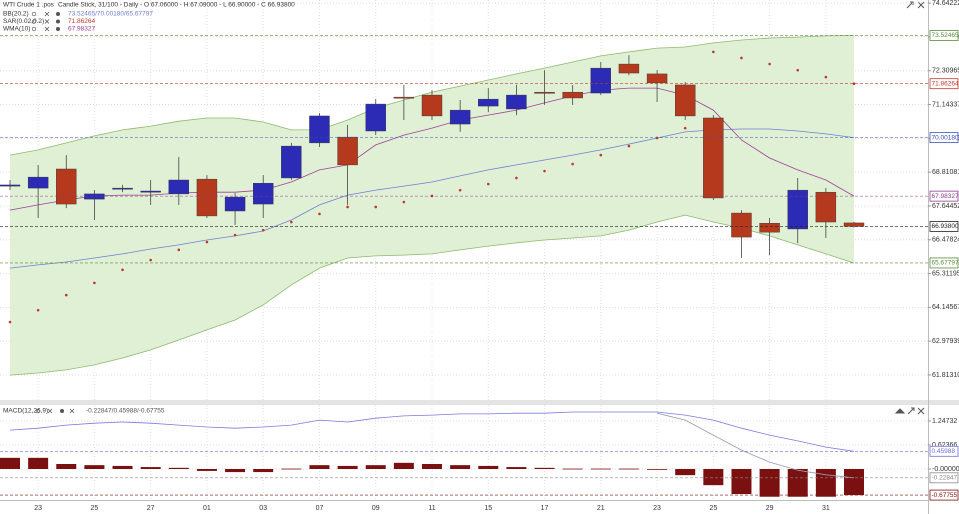  What do you see at coordinates (909, 208) in the screenshot?
I see `window-icons` at bounding box center [909, 208].